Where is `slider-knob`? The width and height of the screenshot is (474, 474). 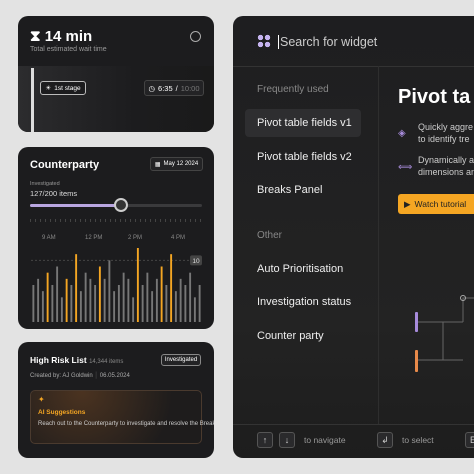
slider-knob is located at coordinates (121, 205).